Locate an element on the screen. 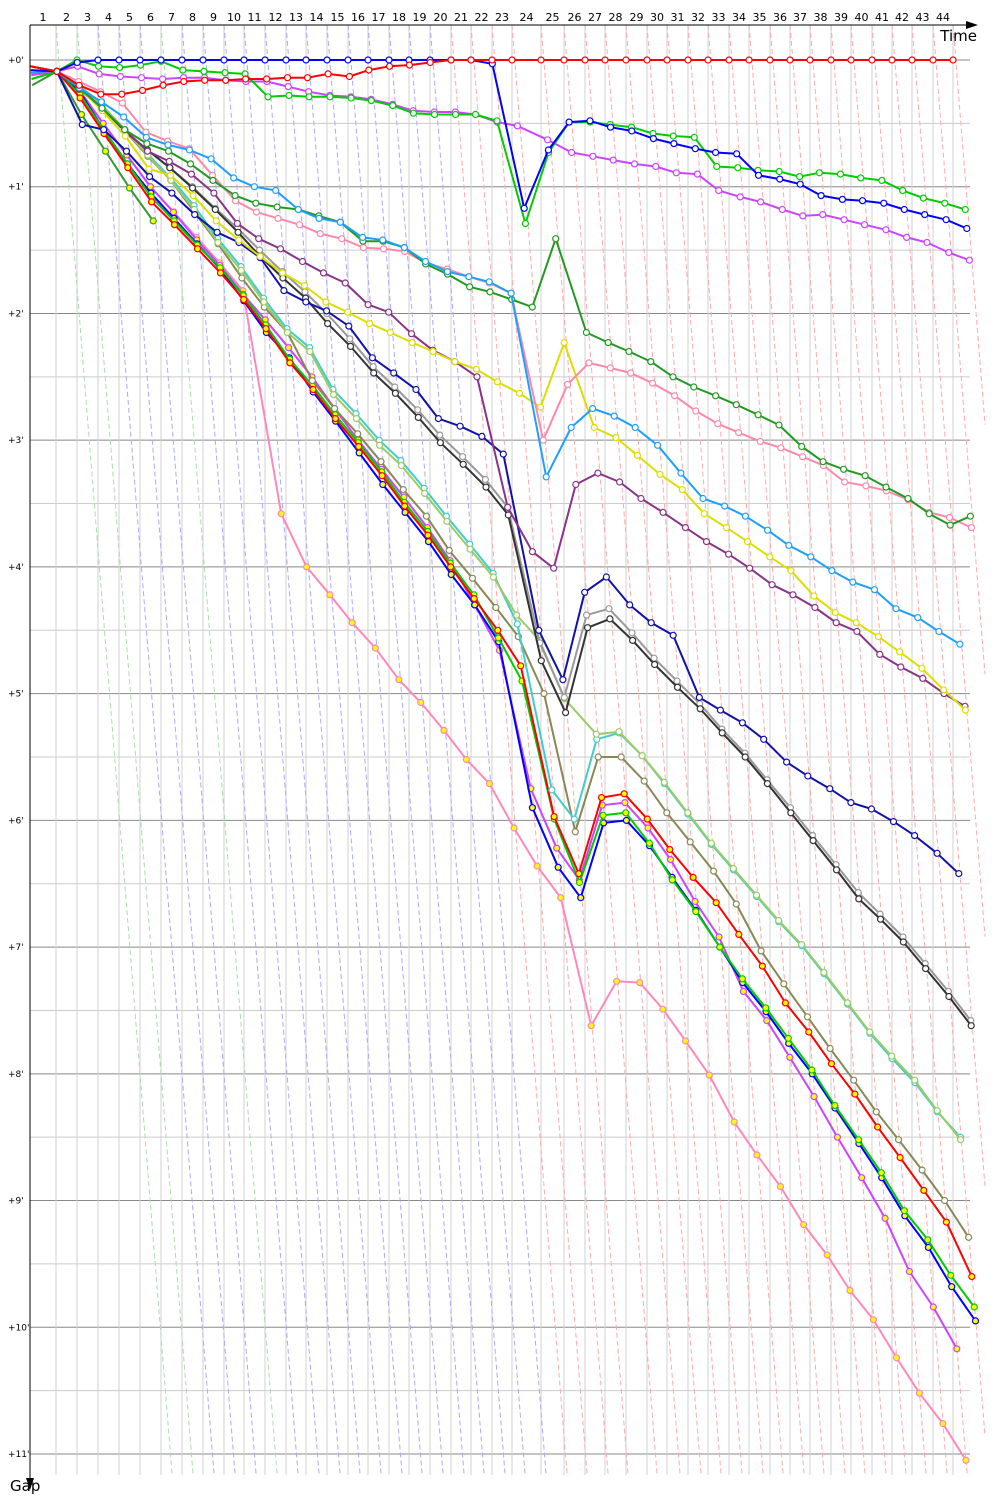  x-tick-label: 7 is located at coordinates (171, 17).